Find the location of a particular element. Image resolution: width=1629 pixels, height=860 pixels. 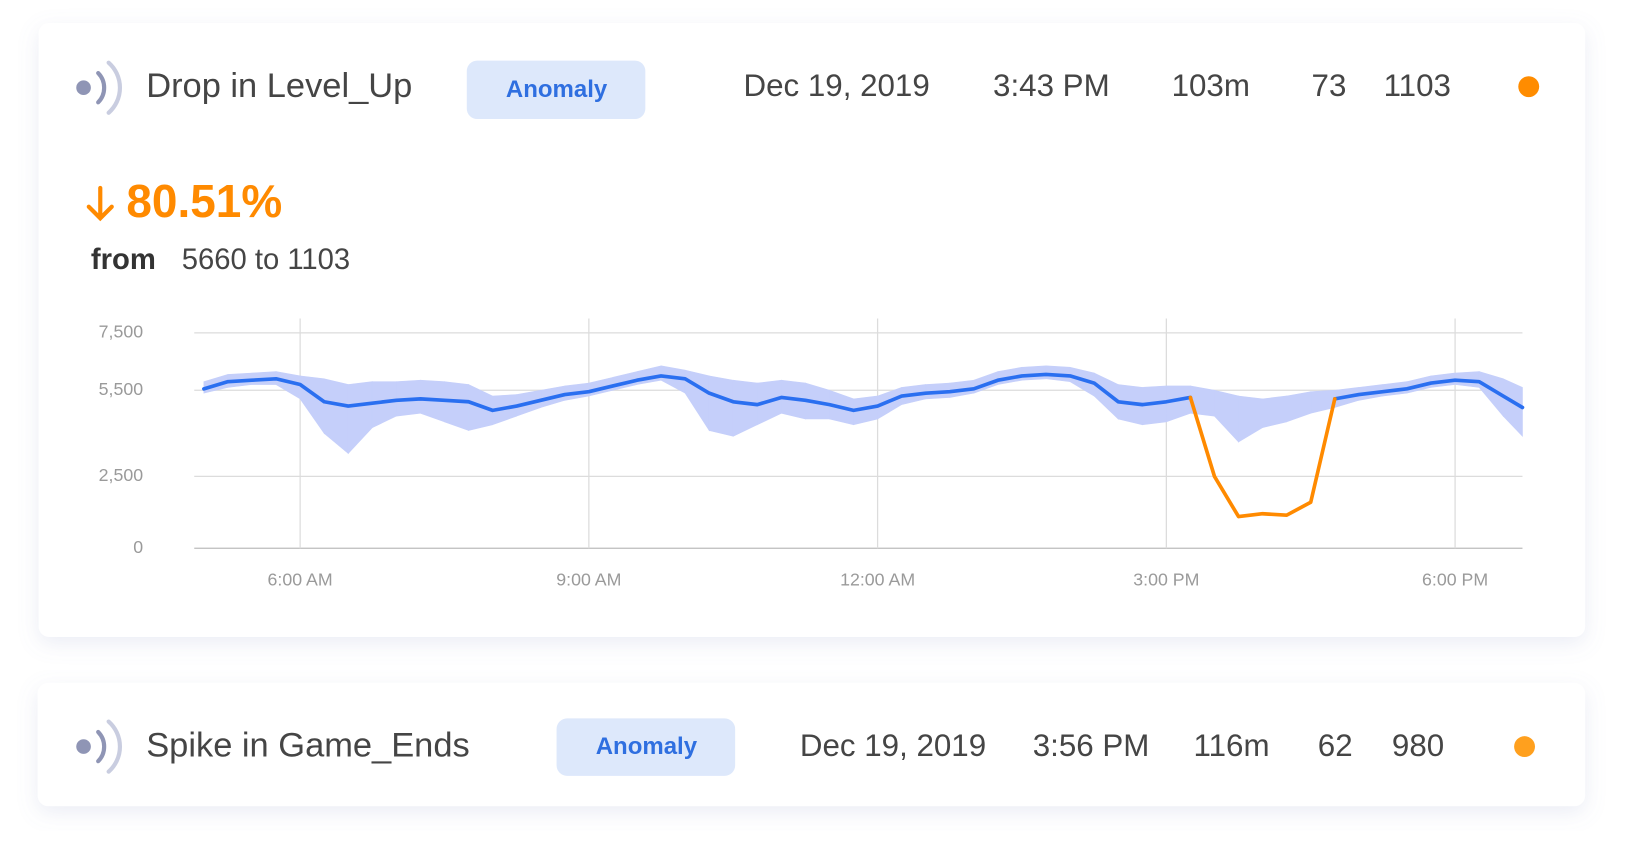

card is located at coordinates (811, 744).